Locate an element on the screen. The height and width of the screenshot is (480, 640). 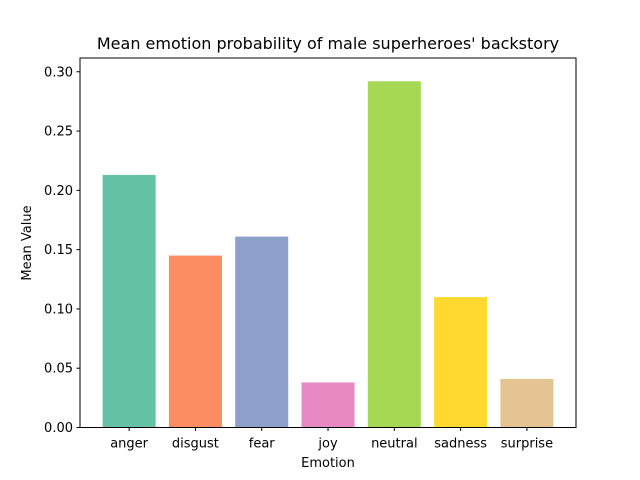
x-tick-label-sadness: sadness is located at coordinates (460, 444).